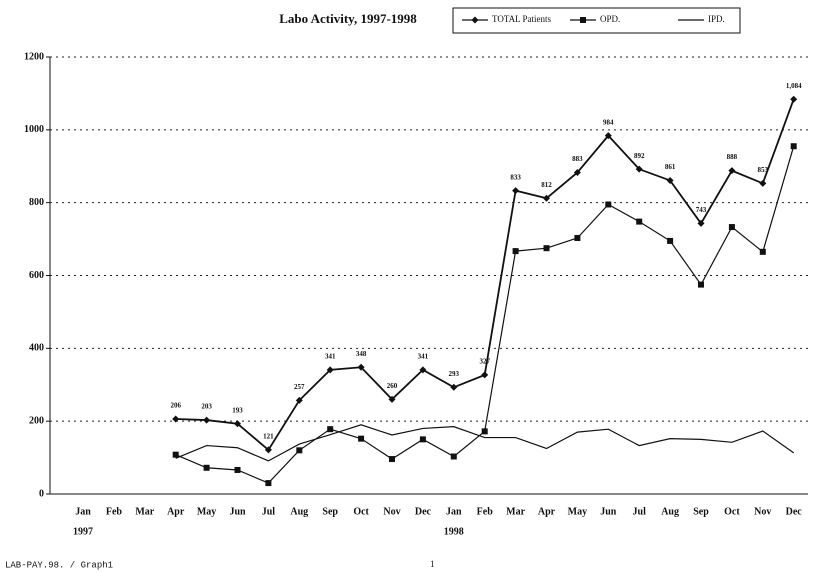  I want to click on y-tick-label: 0, so click(41, 493).